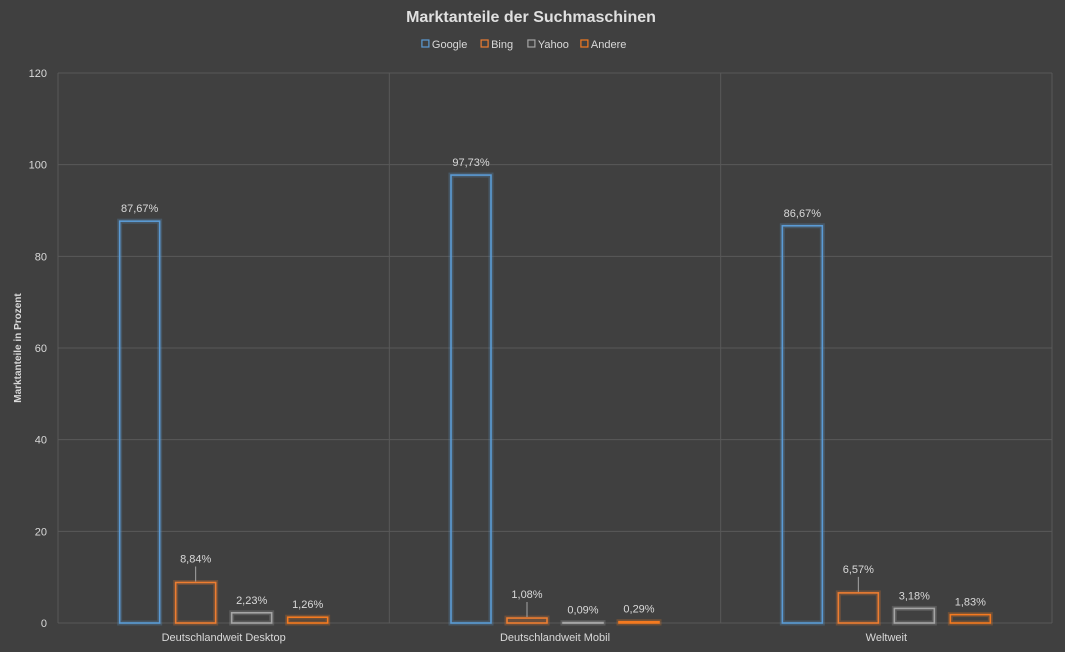 The width and height of the screenshot is (1065, 652). What do you see at coordinates (38, 166) in the screenshot?
I see `y-tick-label: 100` at bounding box center [38, 166].